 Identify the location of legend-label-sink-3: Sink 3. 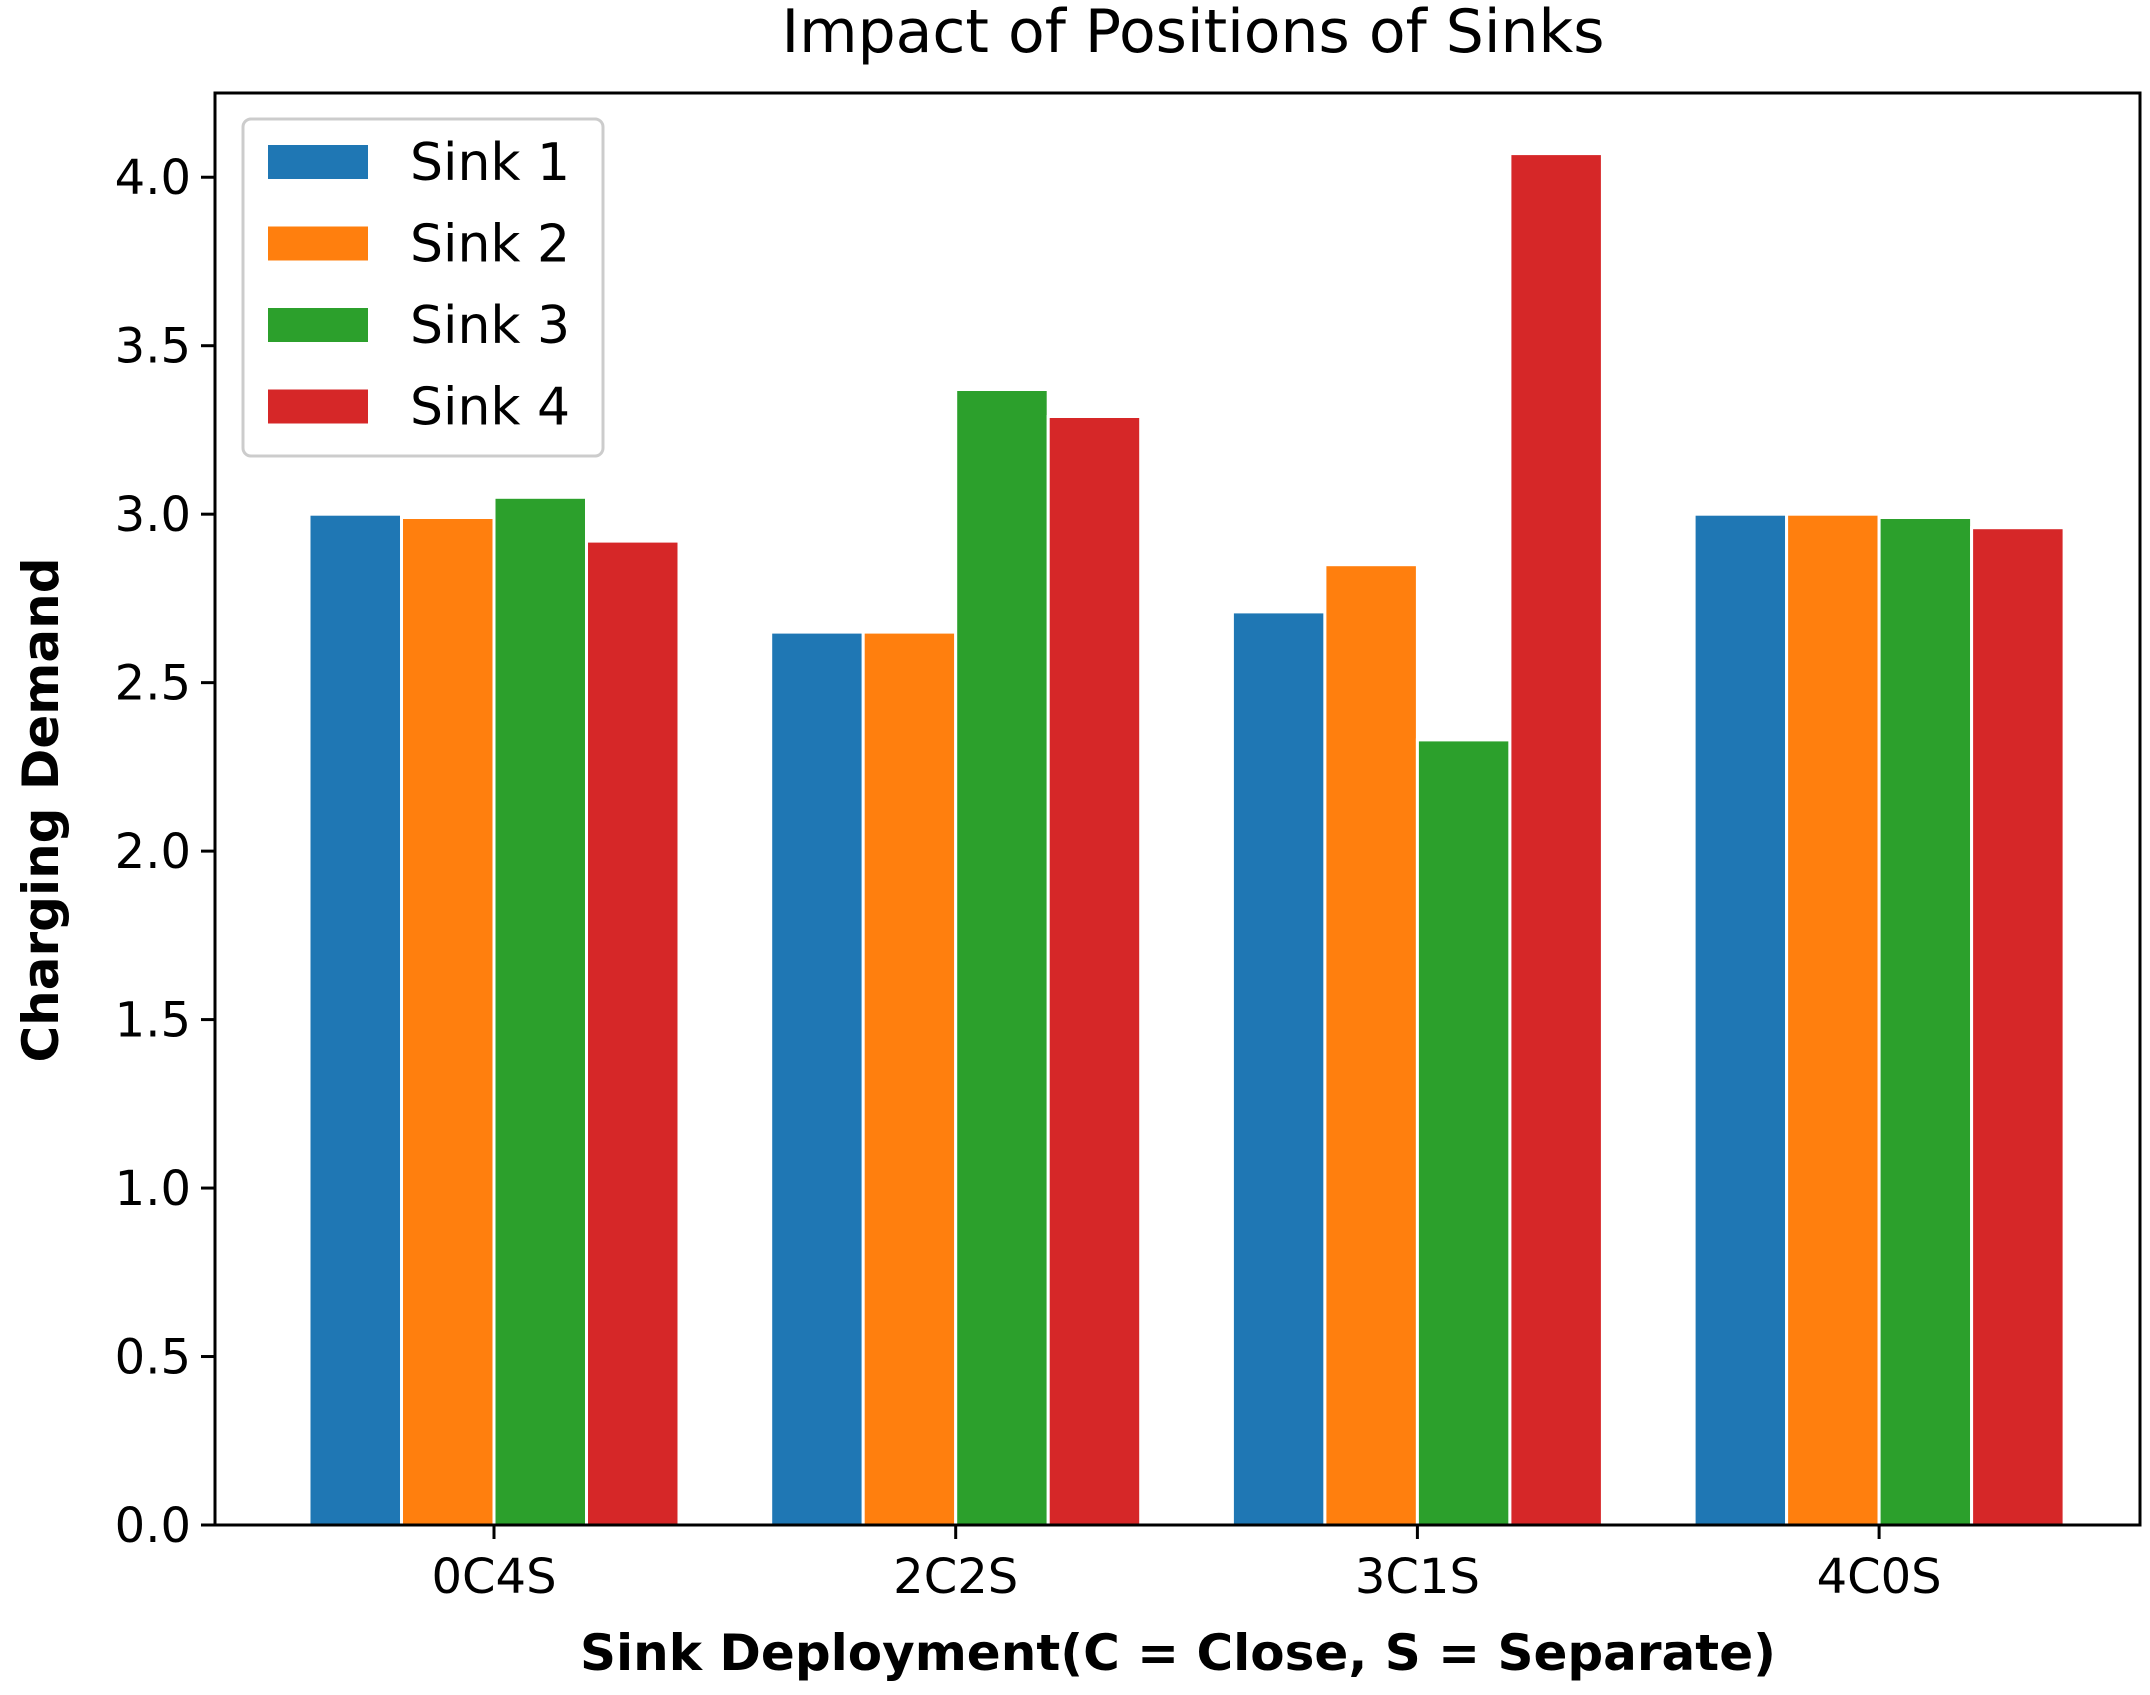
(490, 326).